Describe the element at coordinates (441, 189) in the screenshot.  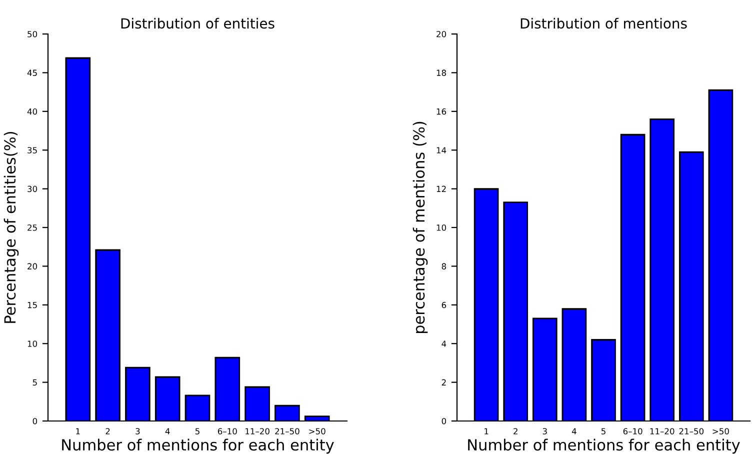
I see `y-tick-label: 12` at that location.